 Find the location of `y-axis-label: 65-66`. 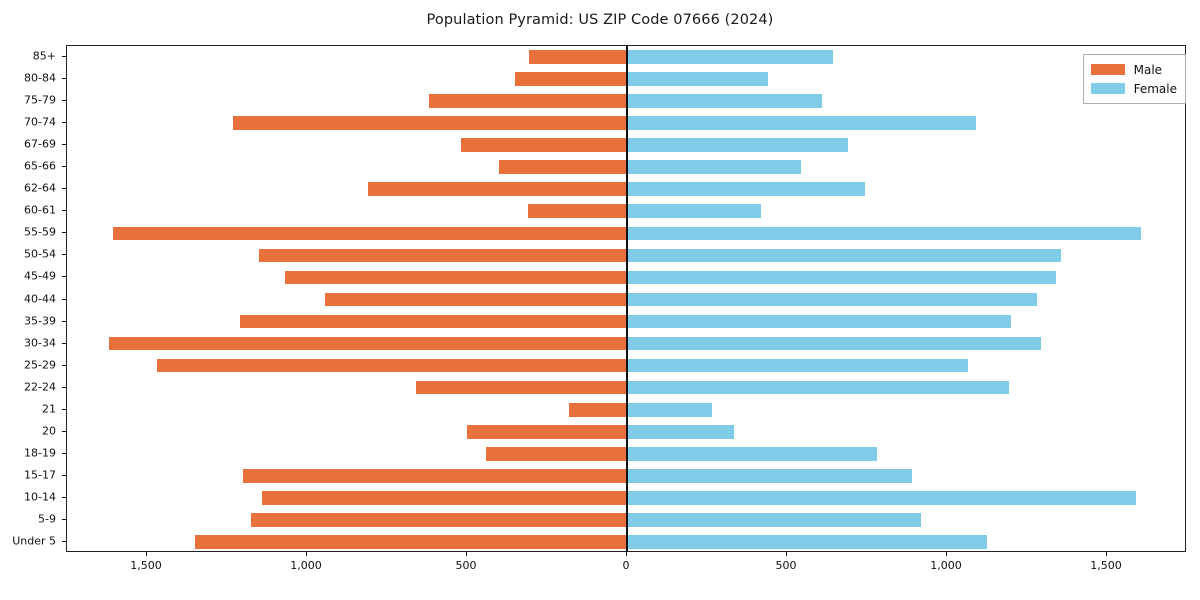

y-axis-label: 65-66 is located at coordinates (40, 166).